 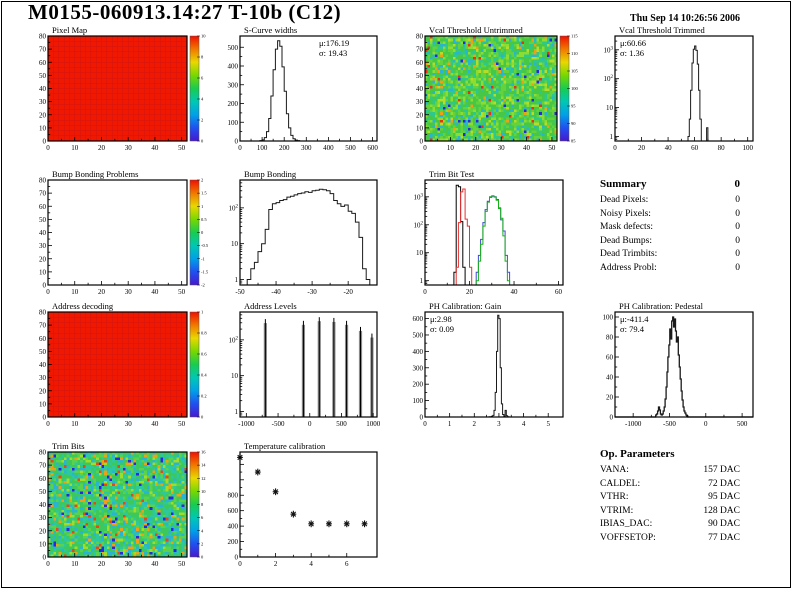 What do you see at coordinates (276, 564) in the screenshot?
I see `svg-text: 2` at bounding box center [276, 564].